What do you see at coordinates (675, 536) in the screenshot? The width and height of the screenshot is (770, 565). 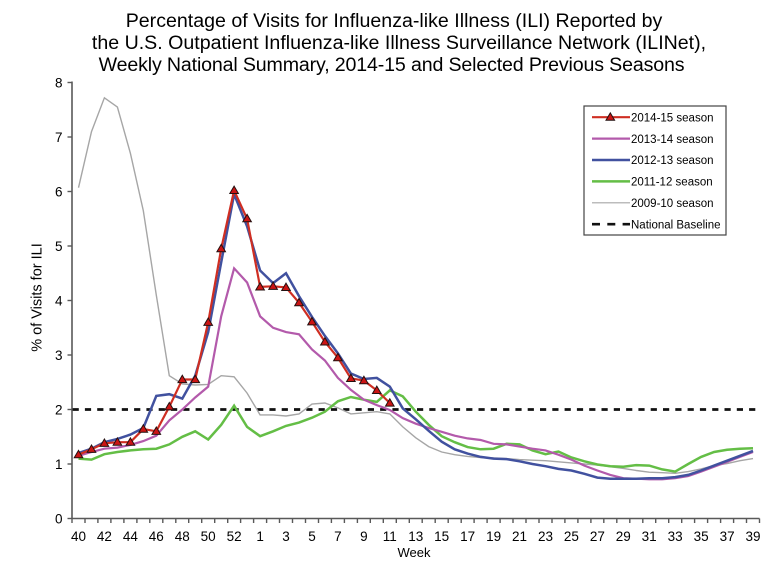 I see `svg-text: 33` at bounding box center [675, 536].